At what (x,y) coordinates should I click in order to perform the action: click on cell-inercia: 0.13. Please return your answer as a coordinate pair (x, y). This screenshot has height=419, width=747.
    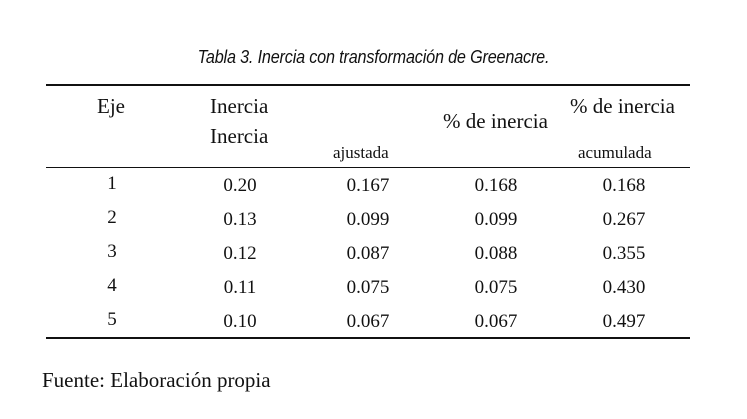
    Looking at the image, I should click on (240, 219).